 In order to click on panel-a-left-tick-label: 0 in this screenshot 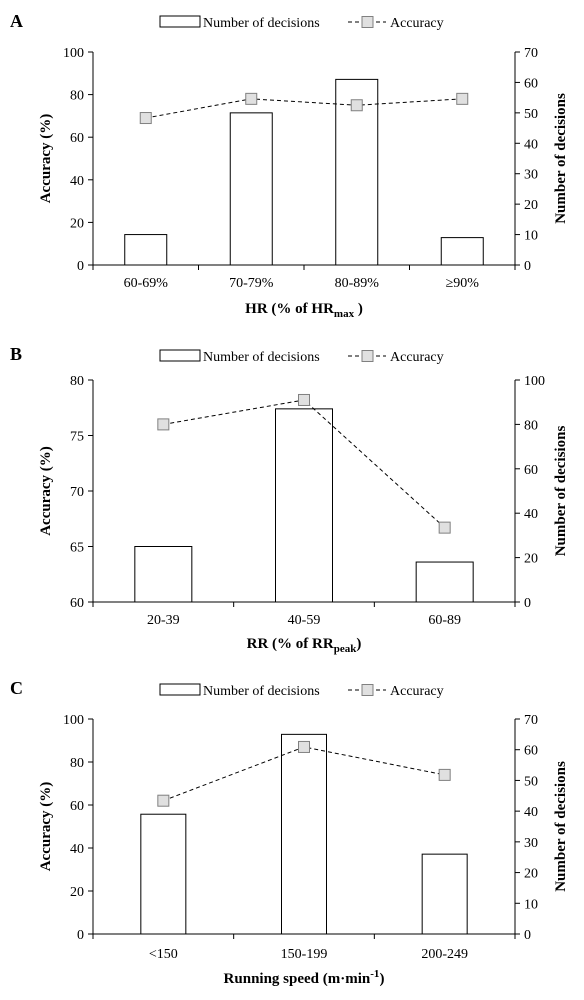, I will do `click(80, 266)`.